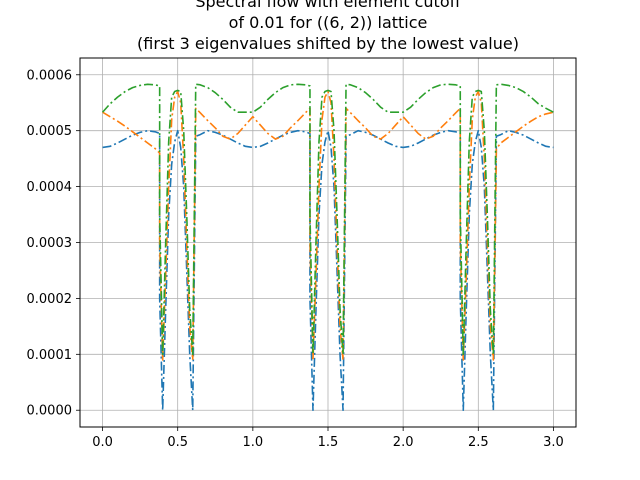 The width and height of the screenshot is (640, 480). I want to click on chart-title-line-2: of 0.01 for ((6, 2)) lattice, so click(328, 22).